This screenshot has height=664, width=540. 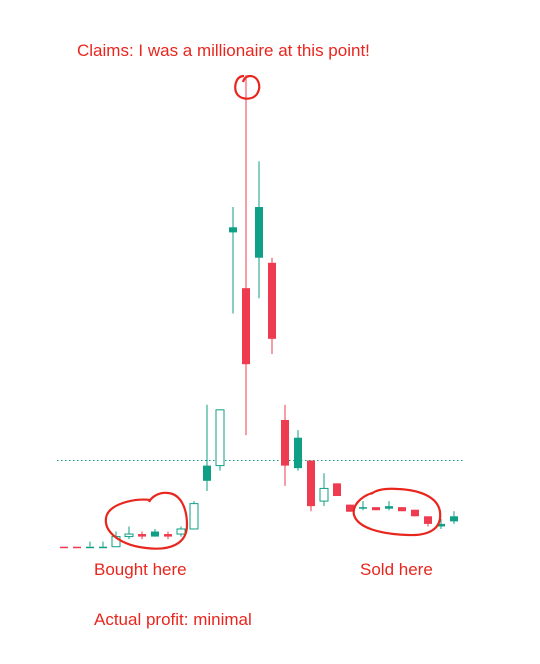 I want to click on bought-here-label: Bought here, so click(x=140, y=569).